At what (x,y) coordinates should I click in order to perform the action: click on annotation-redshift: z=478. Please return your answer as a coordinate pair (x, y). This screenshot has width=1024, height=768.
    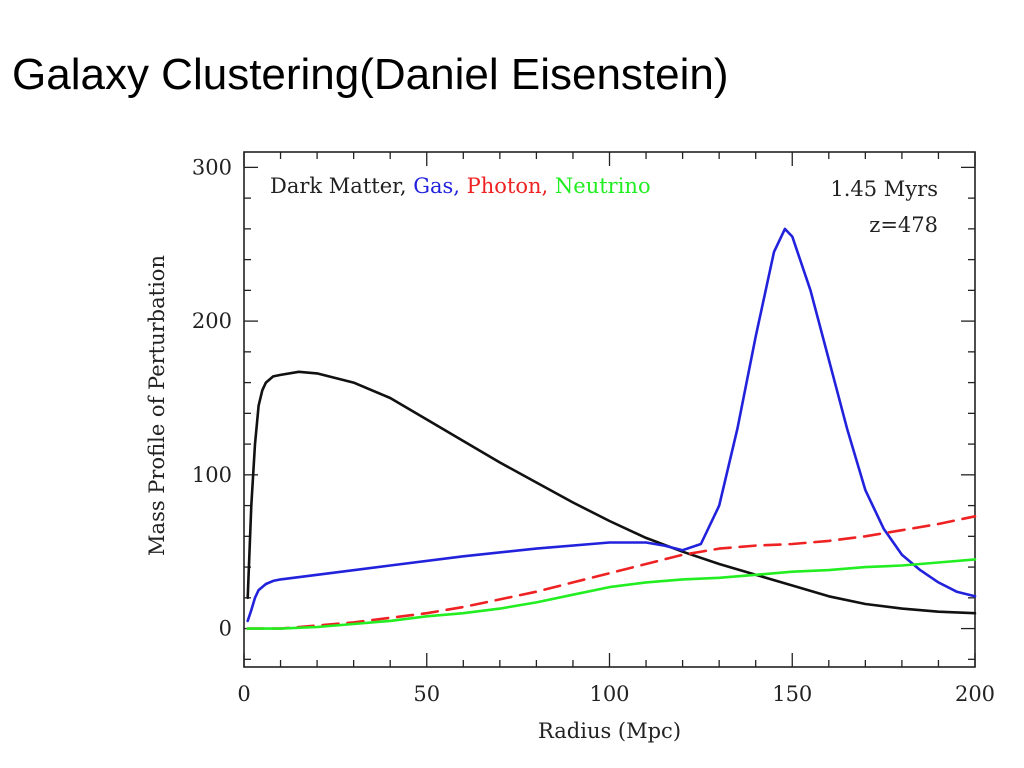
    Looking at the image, I should click on (903, 225).